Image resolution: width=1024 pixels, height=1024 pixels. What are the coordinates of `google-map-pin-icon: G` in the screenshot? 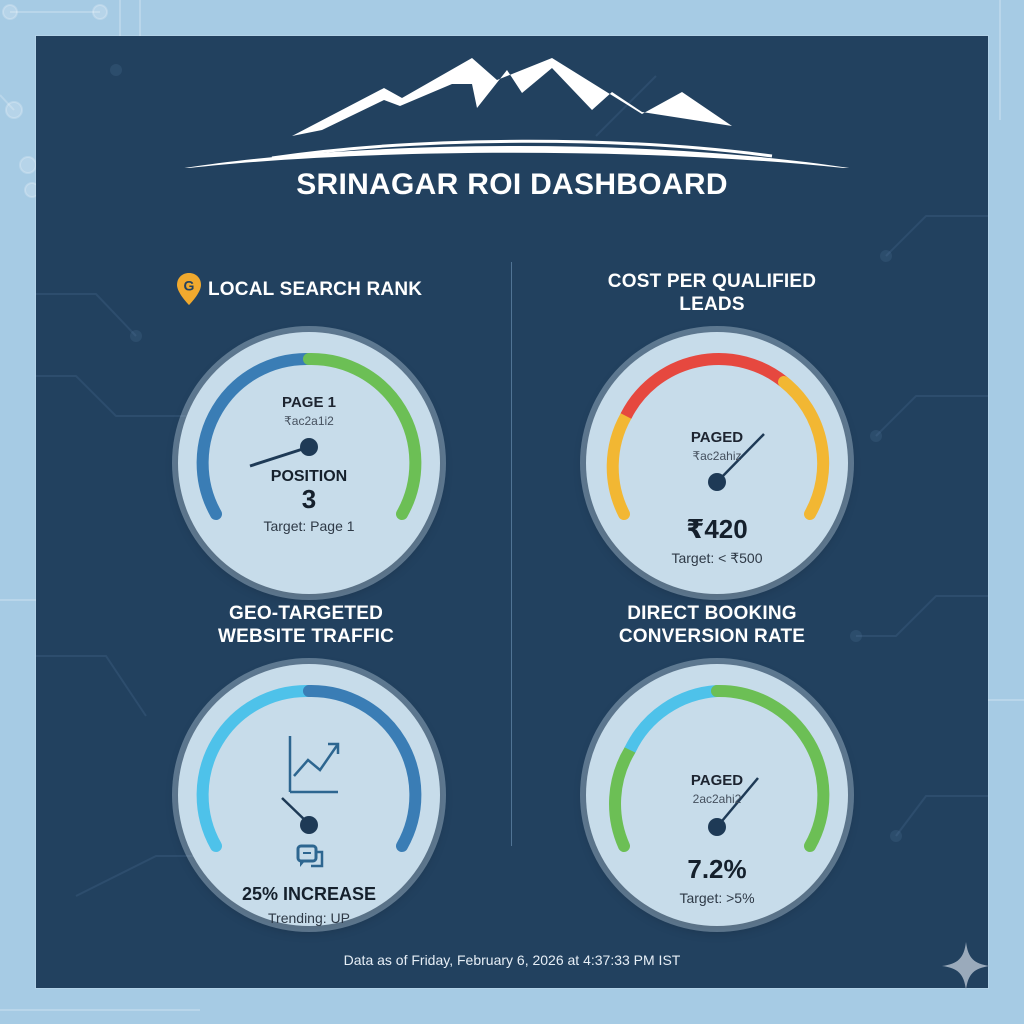 It's located at (189, 289).